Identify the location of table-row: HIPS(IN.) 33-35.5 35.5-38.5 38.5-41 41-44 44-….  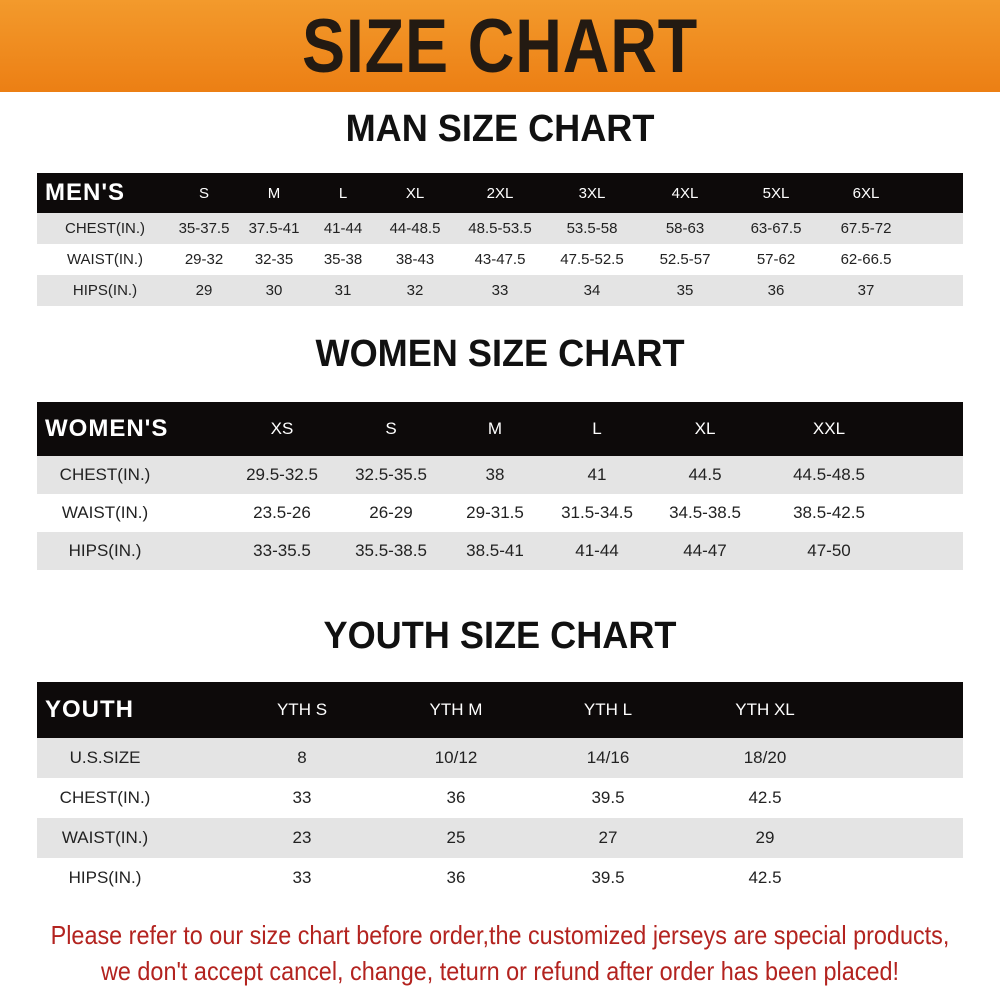
(500, 551).